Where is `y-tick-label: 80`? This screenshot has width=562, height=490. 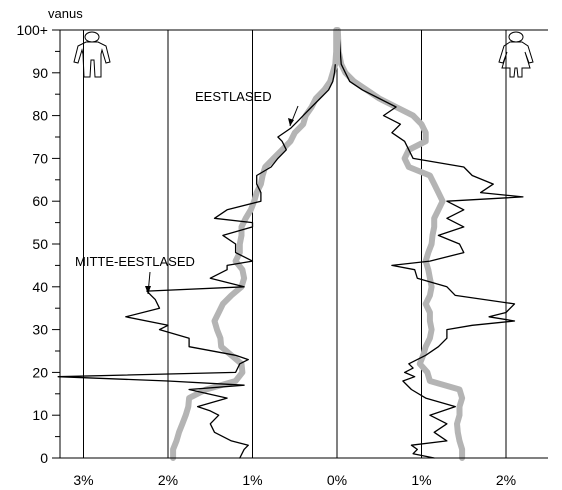
y-tick-label: 80 is located at coordinates (40, 116).